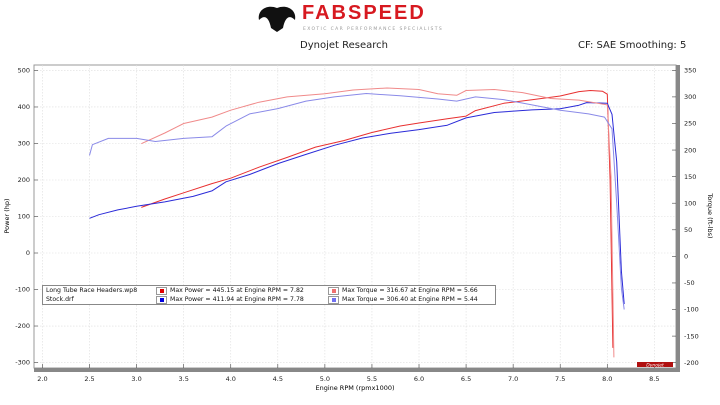 This screenshot has width=720, height=405. What do you see at coordinates (355, 370) in the screenshot?
I see `x-axis-bar` at bounding box center [355, 370].